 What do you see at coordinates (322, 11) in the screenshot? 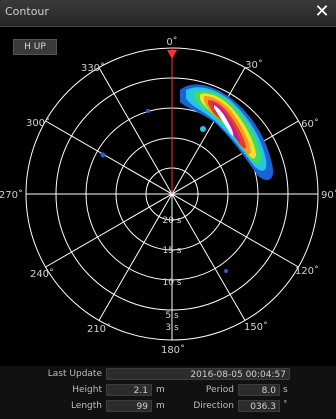
I see `close-icon: ✕` at bounding box center [322, 11].